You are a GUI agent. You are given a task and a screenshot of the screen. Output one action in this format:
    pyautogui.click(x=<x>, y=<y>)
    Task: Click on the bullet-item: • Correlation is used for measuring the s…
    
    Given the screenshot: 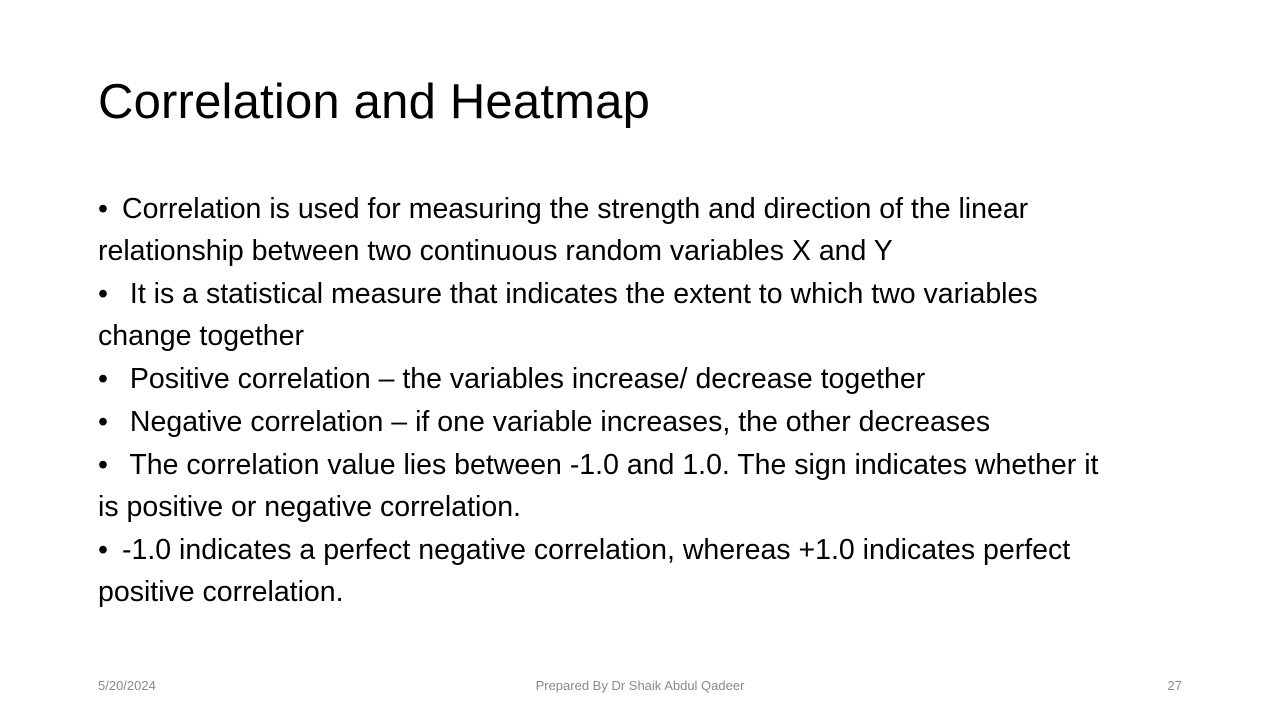 What is the action you would take?
    pyautogui.click(x=603, y=230)
    